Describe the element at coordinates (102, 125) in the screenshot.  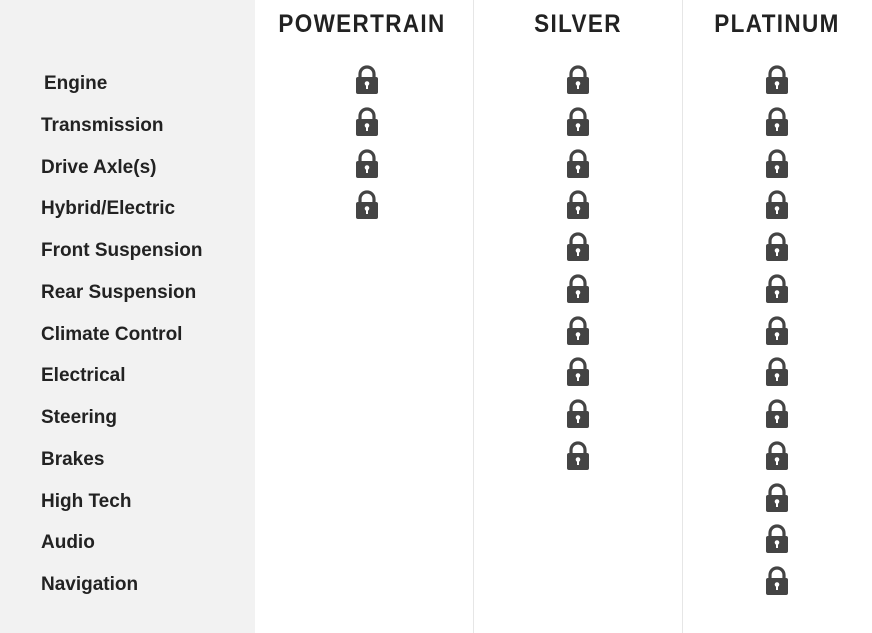
I see `feature-label: Transmission` at that location.